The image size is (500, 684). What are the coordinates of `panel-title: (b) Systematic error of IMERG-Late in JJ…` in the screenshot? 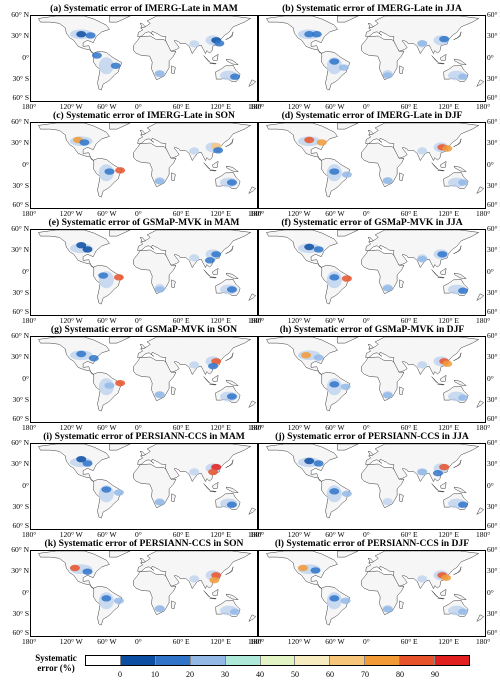 It's located at (372, 8).